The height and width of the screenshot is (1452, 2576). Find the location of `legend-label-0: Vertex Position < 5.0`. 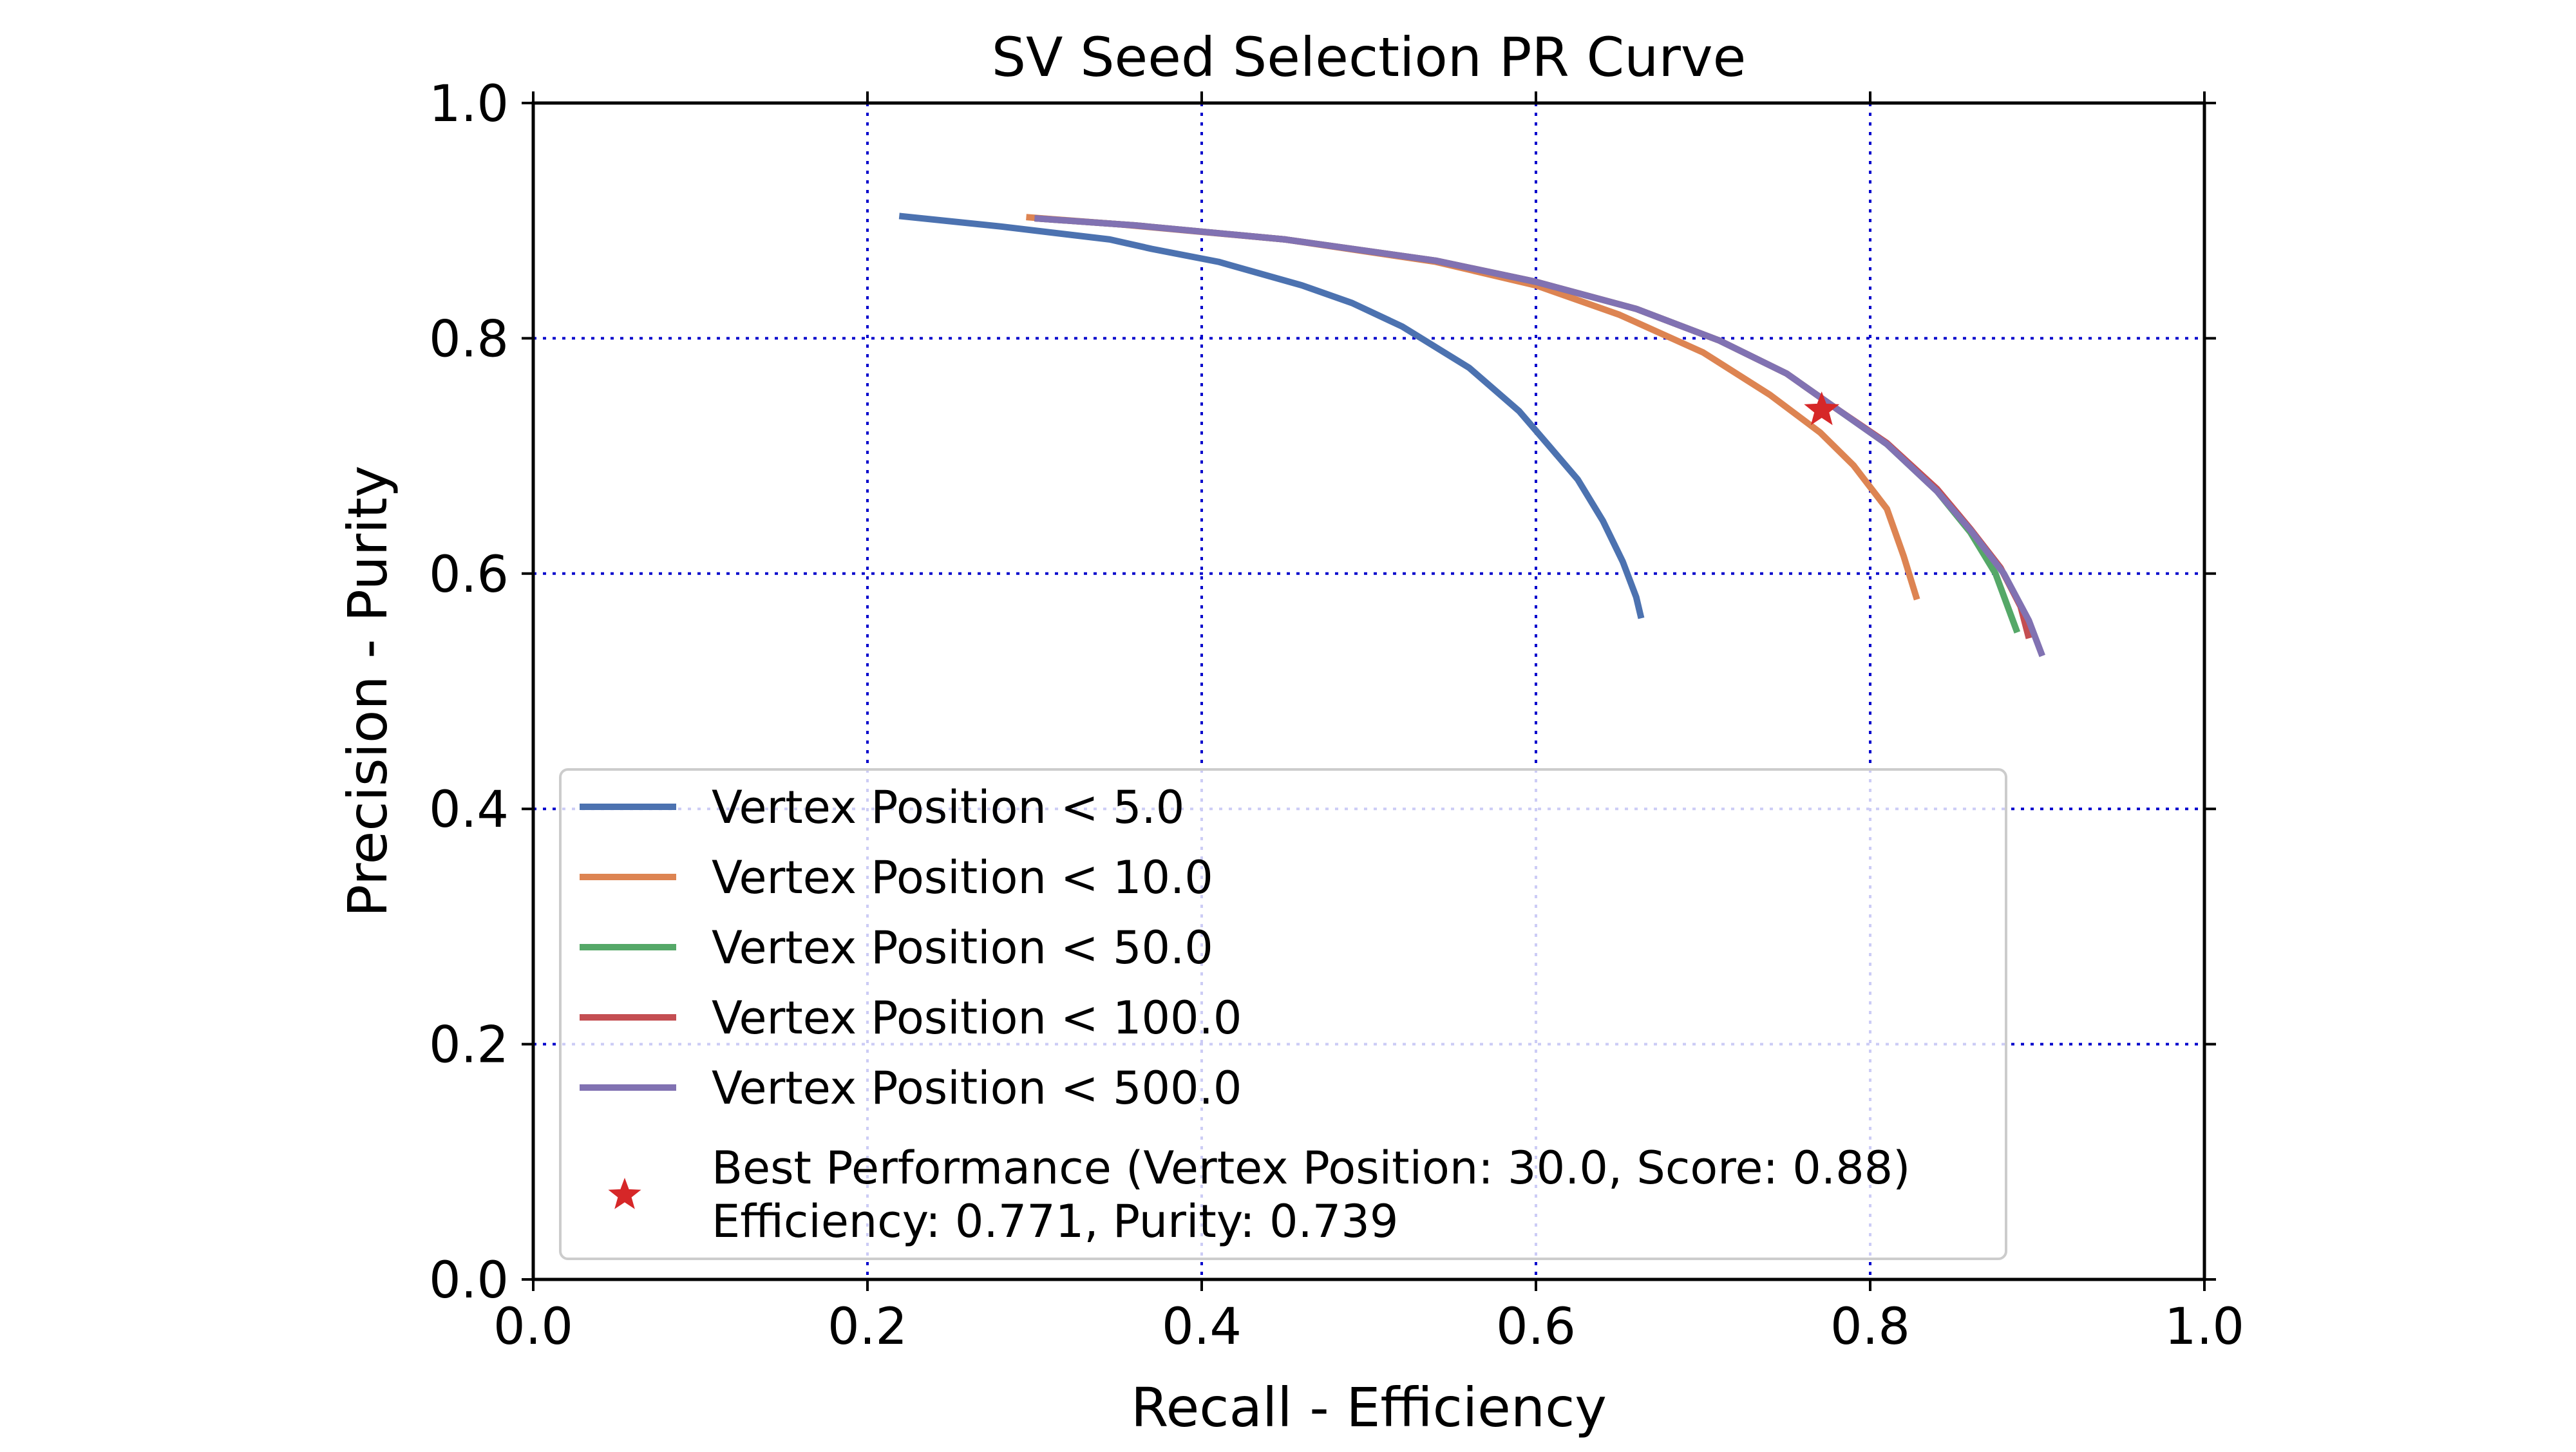

legend-label-0: Vertex Position < 5.0 is located at coordinates (948, 807).